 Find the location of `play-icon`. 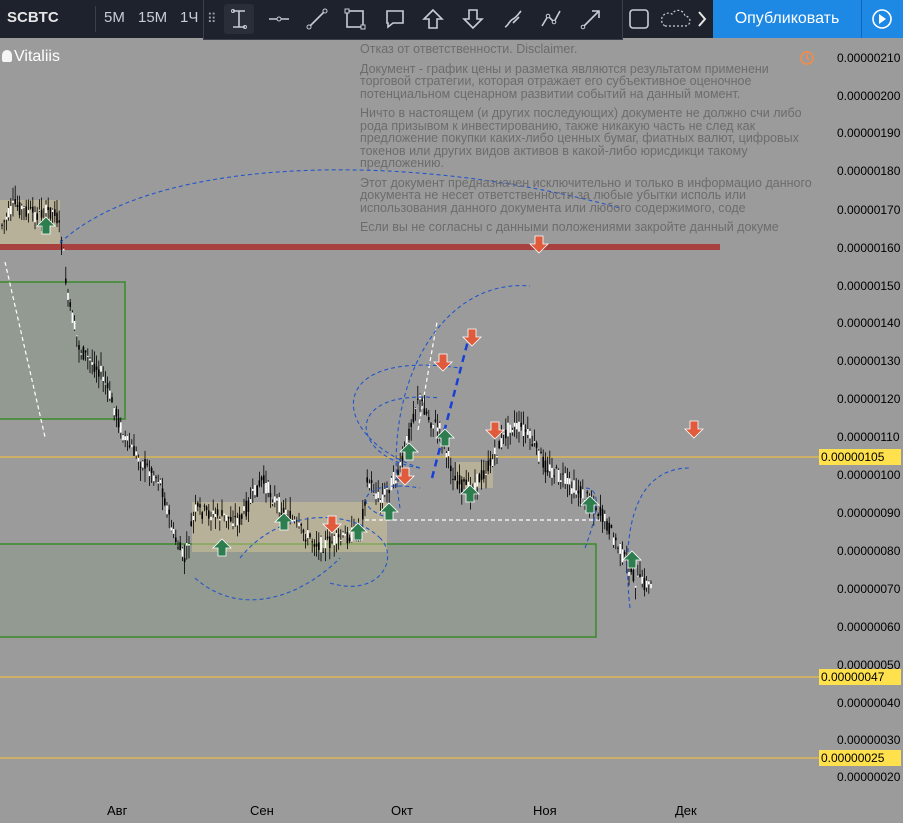

play-icon is located at coordinates (882, 19).